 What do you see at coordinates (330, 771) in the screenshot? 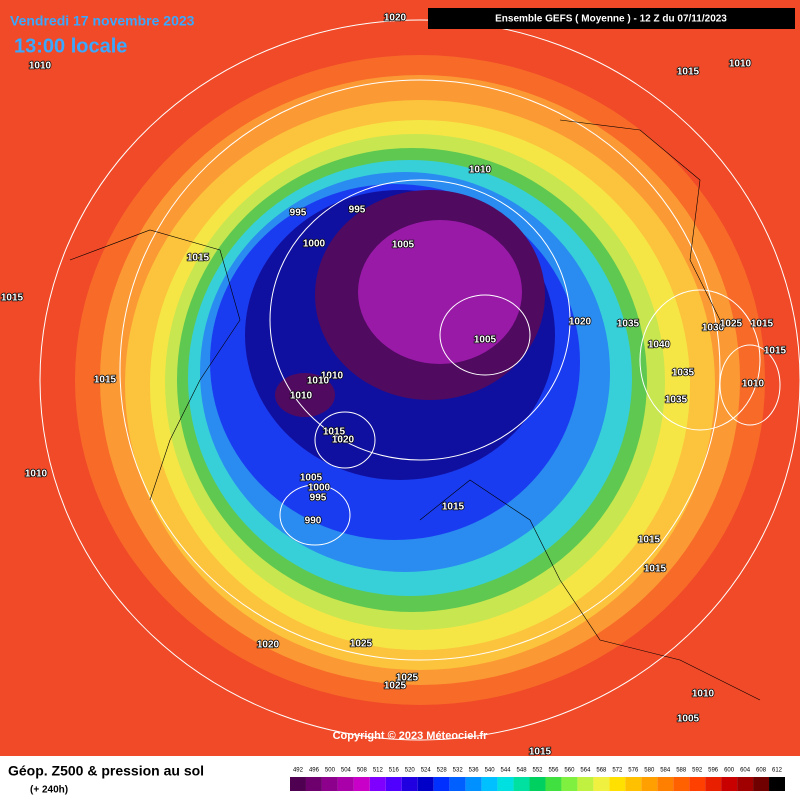
I see `scale-label: 500` at bounding box center [330, 771].